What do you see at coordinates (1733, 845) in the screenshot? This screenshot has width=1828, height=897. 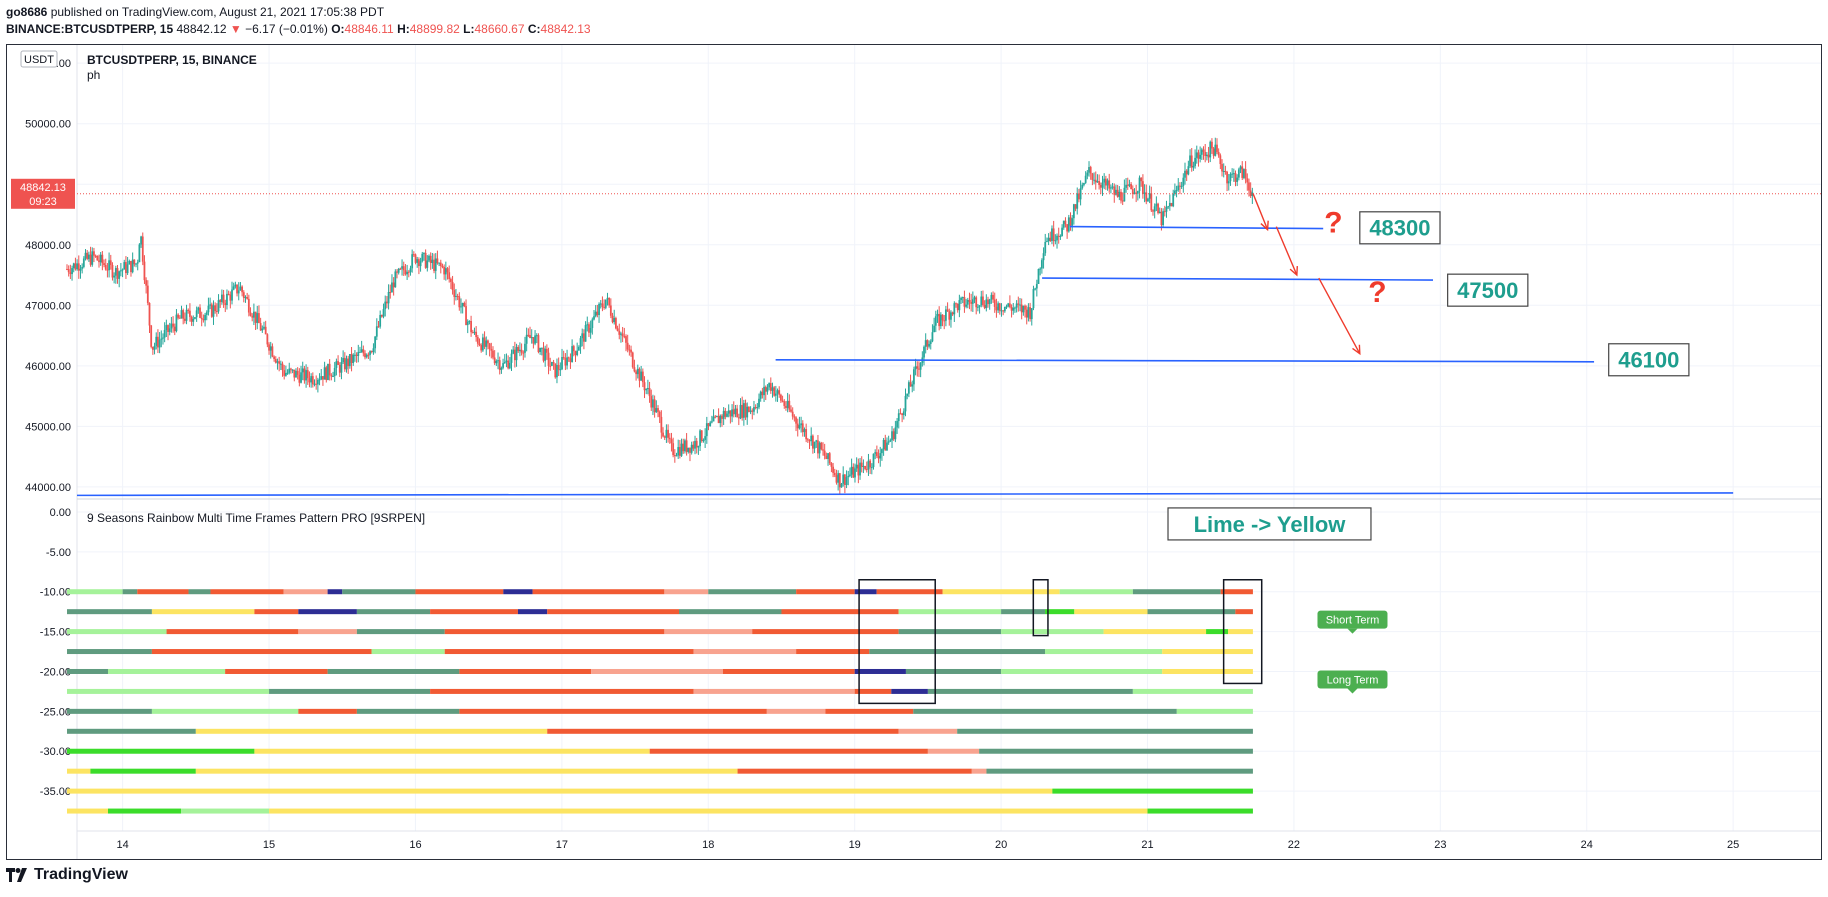 I see `time-tick-label: 25` at bounding box center [1733, 845].